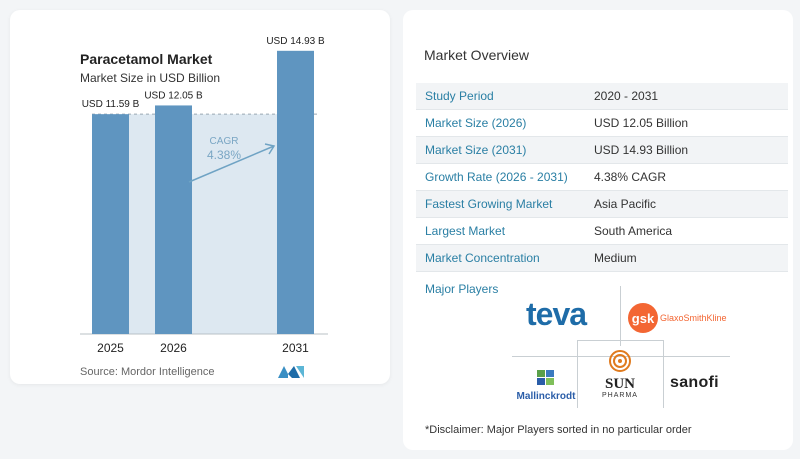 The image size is (800, 459). I want to click on overview-row-key: Market Size (2031), so click(476, 150).